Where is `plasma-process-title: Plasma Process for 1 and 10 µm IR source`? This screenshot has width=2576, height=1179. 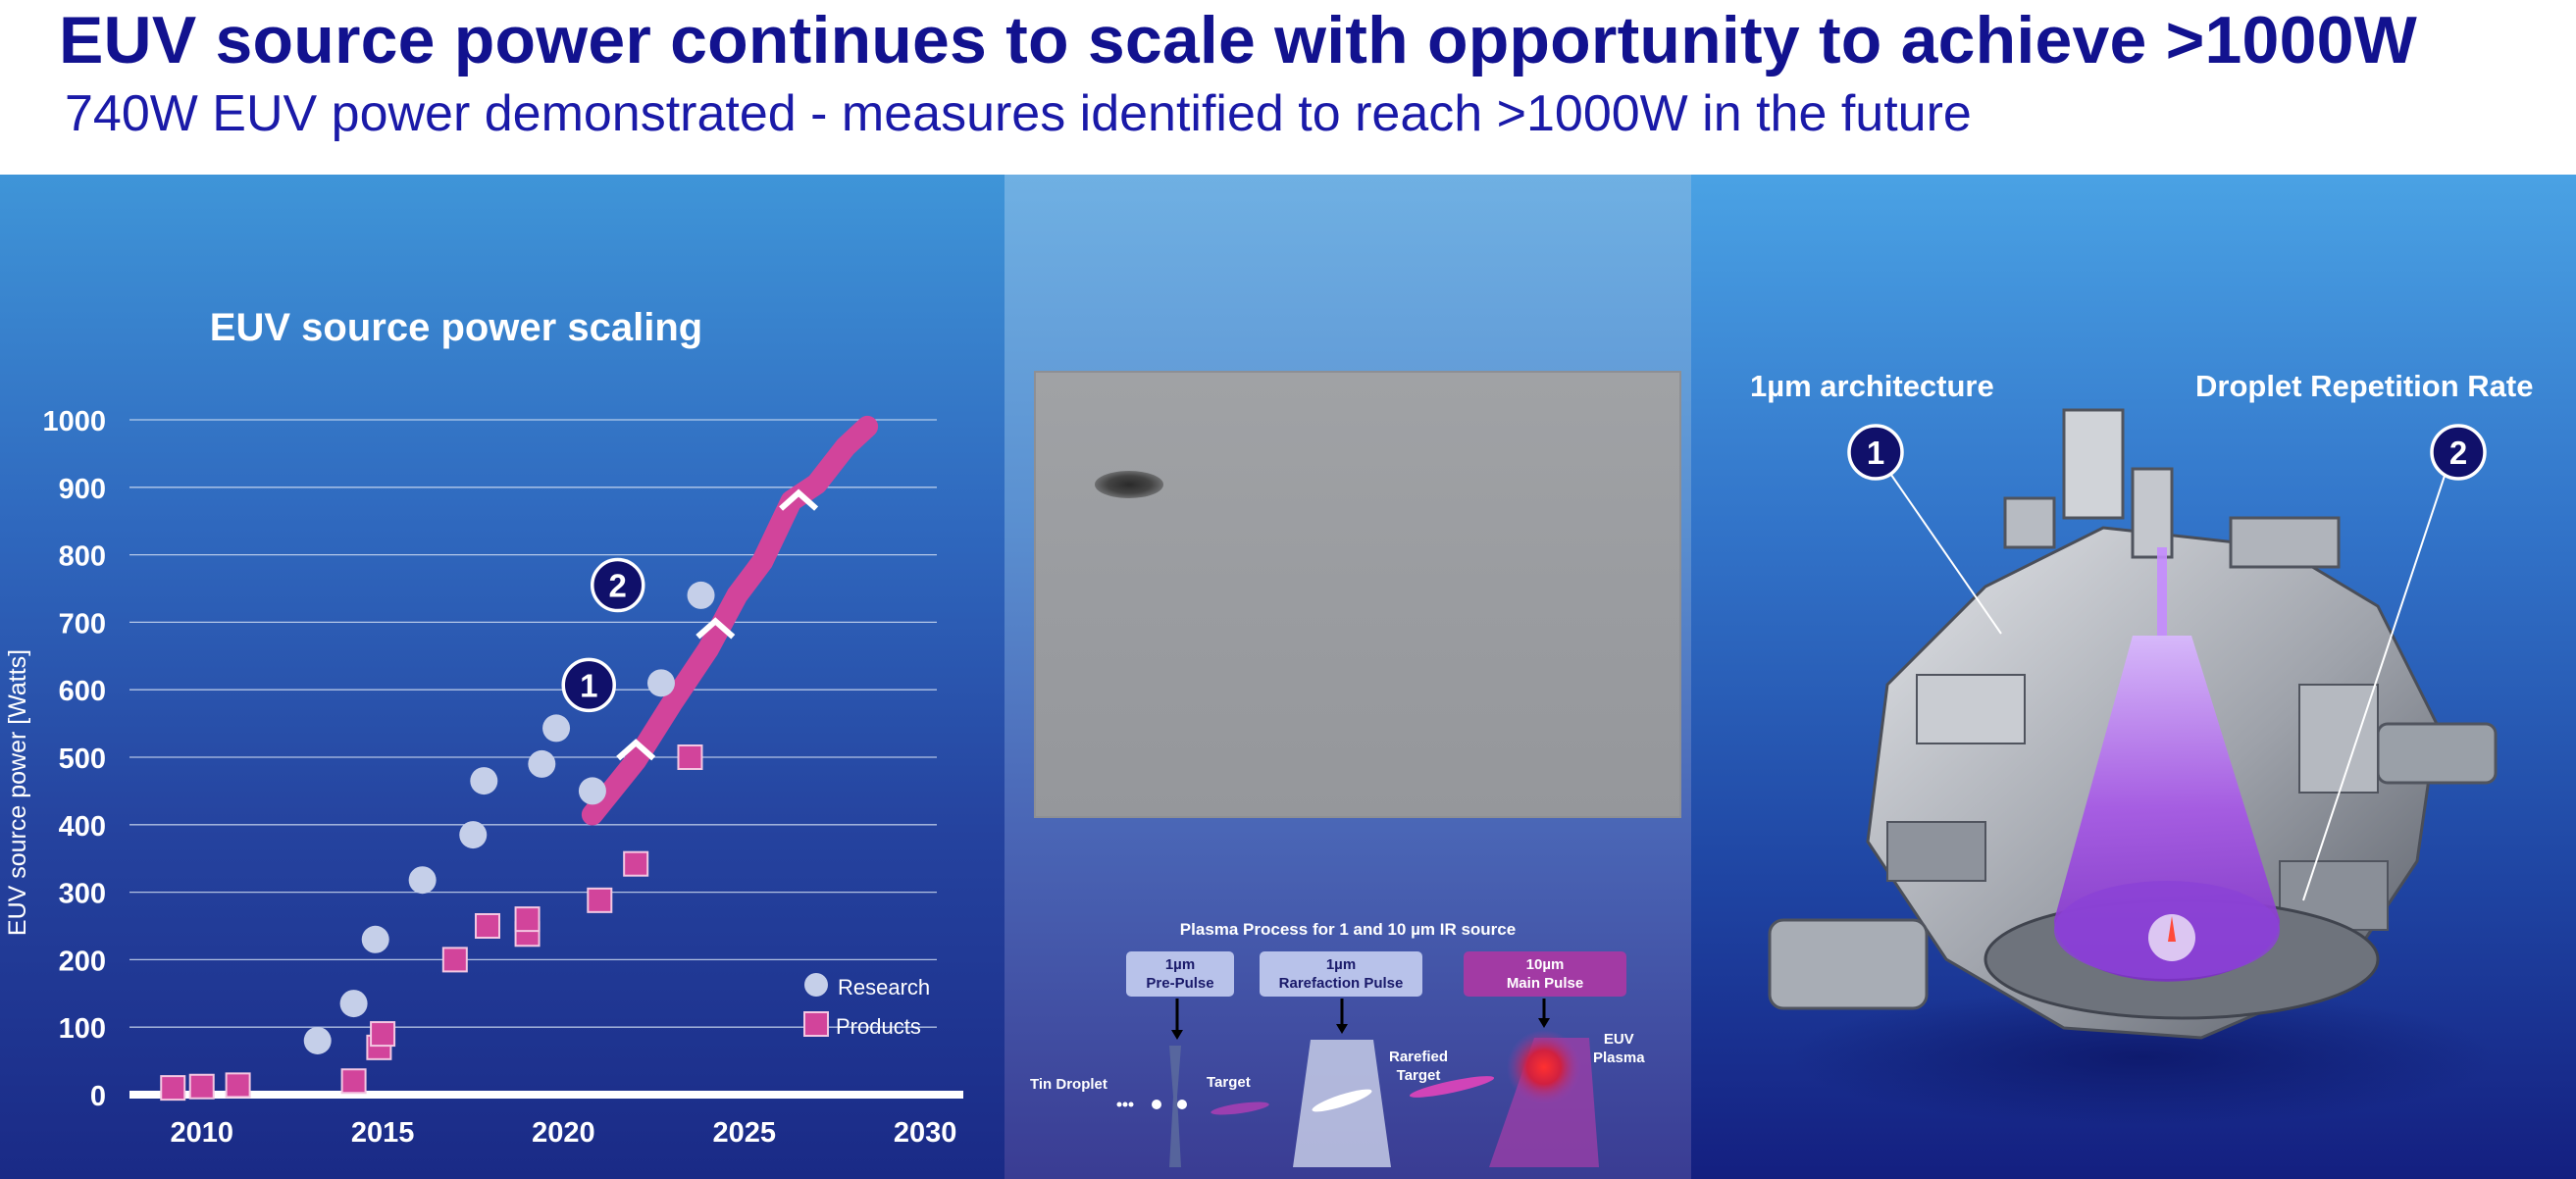
plasma-process-title: Plasma Process for 1 and 10 µm IR source is located at coordinates (1348, 929).